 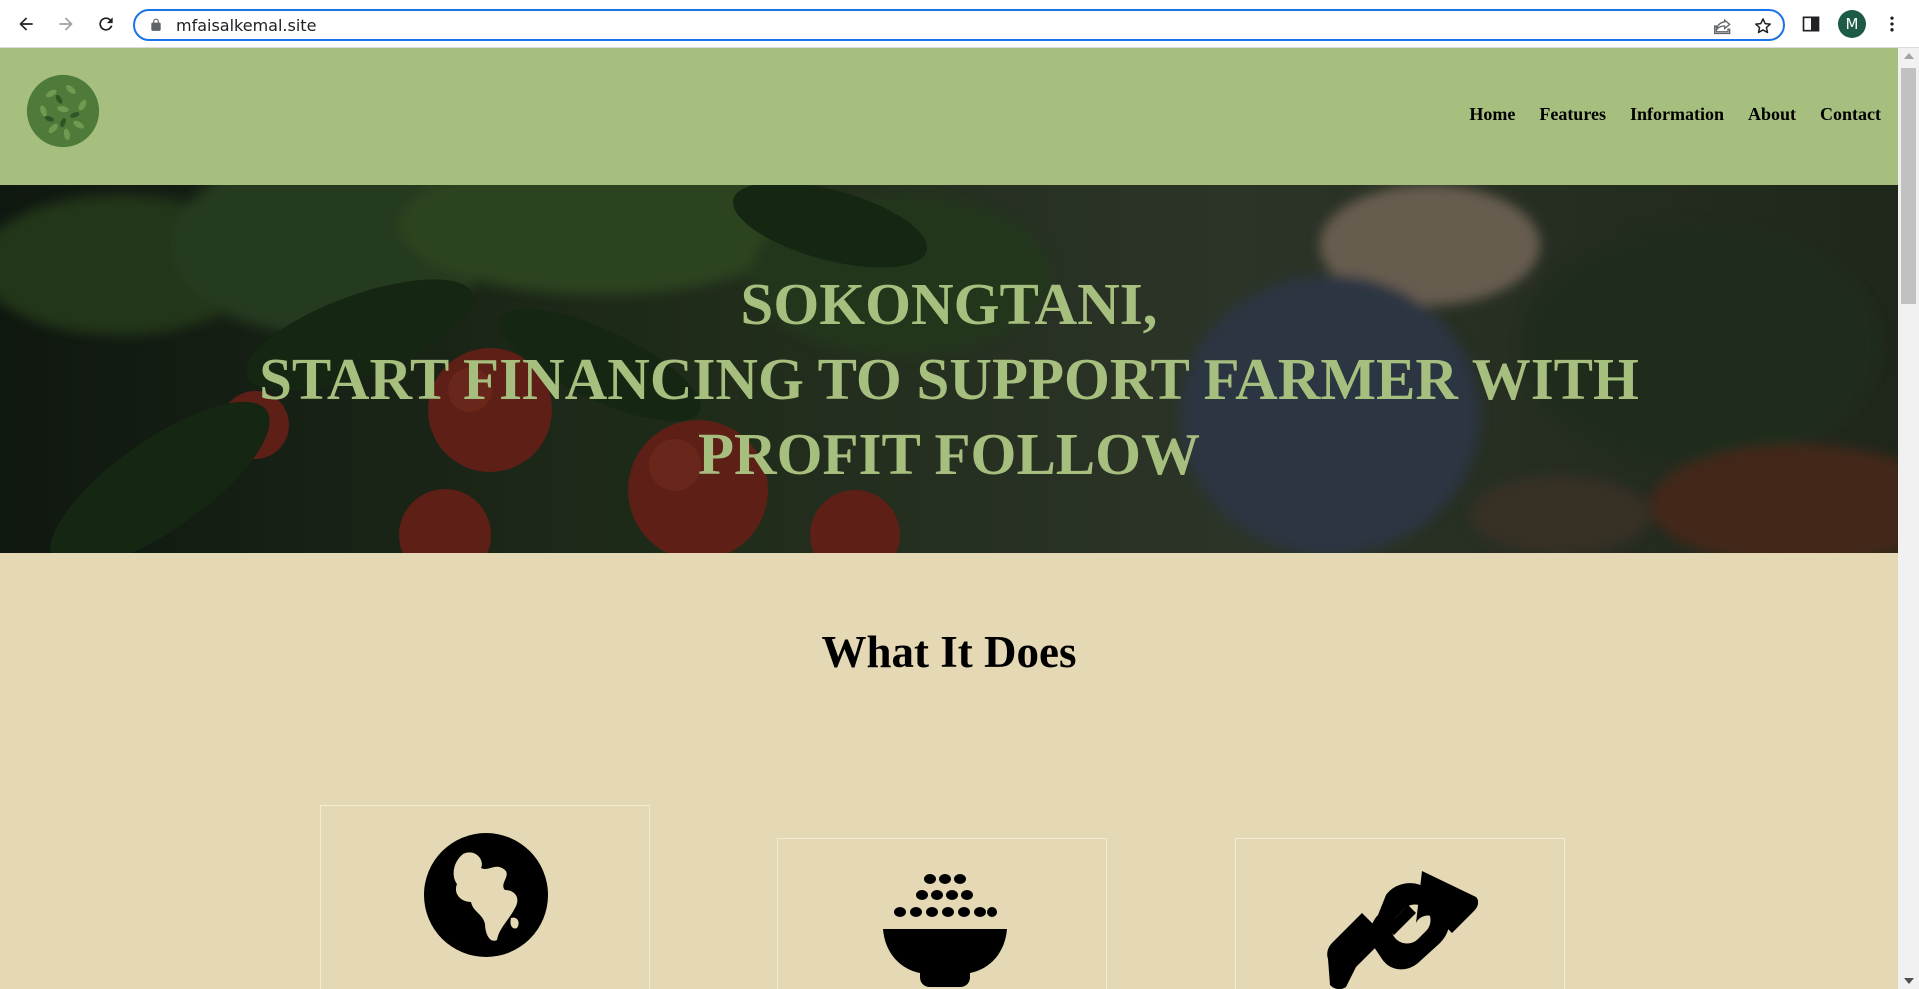 I want to click on nav-features: Features, so click(x=1572, y=114).